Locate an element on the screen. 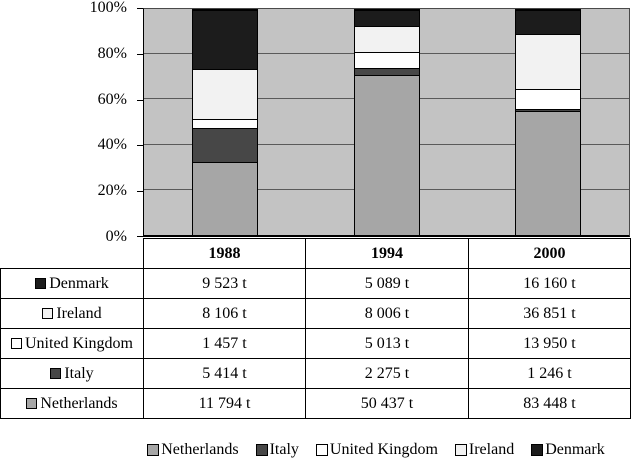 The image size is (632, 465). bar-1994 is located at coordinates (386, 122).